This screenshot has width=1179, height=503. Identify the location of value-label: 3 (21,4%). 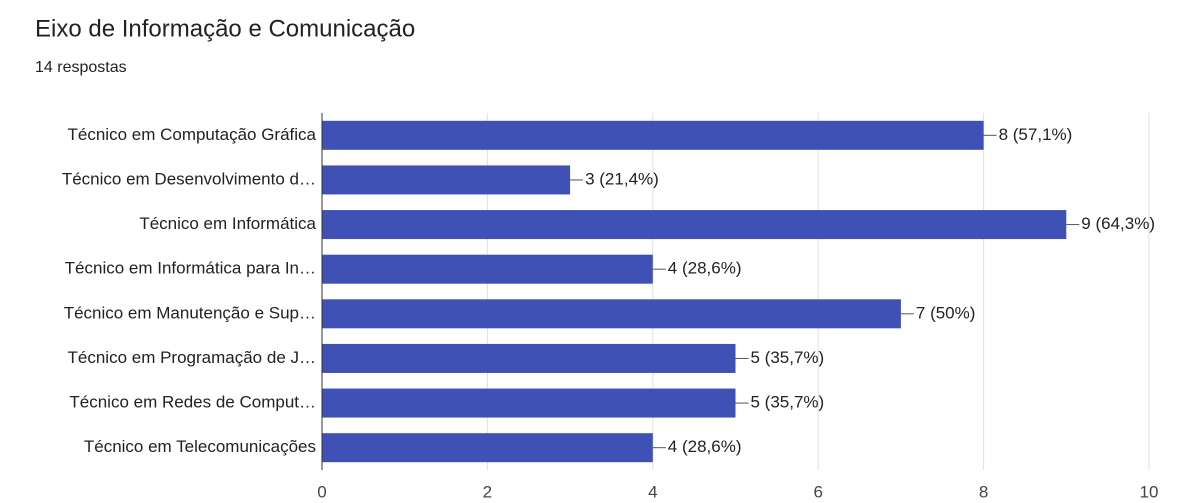
(622, 178).